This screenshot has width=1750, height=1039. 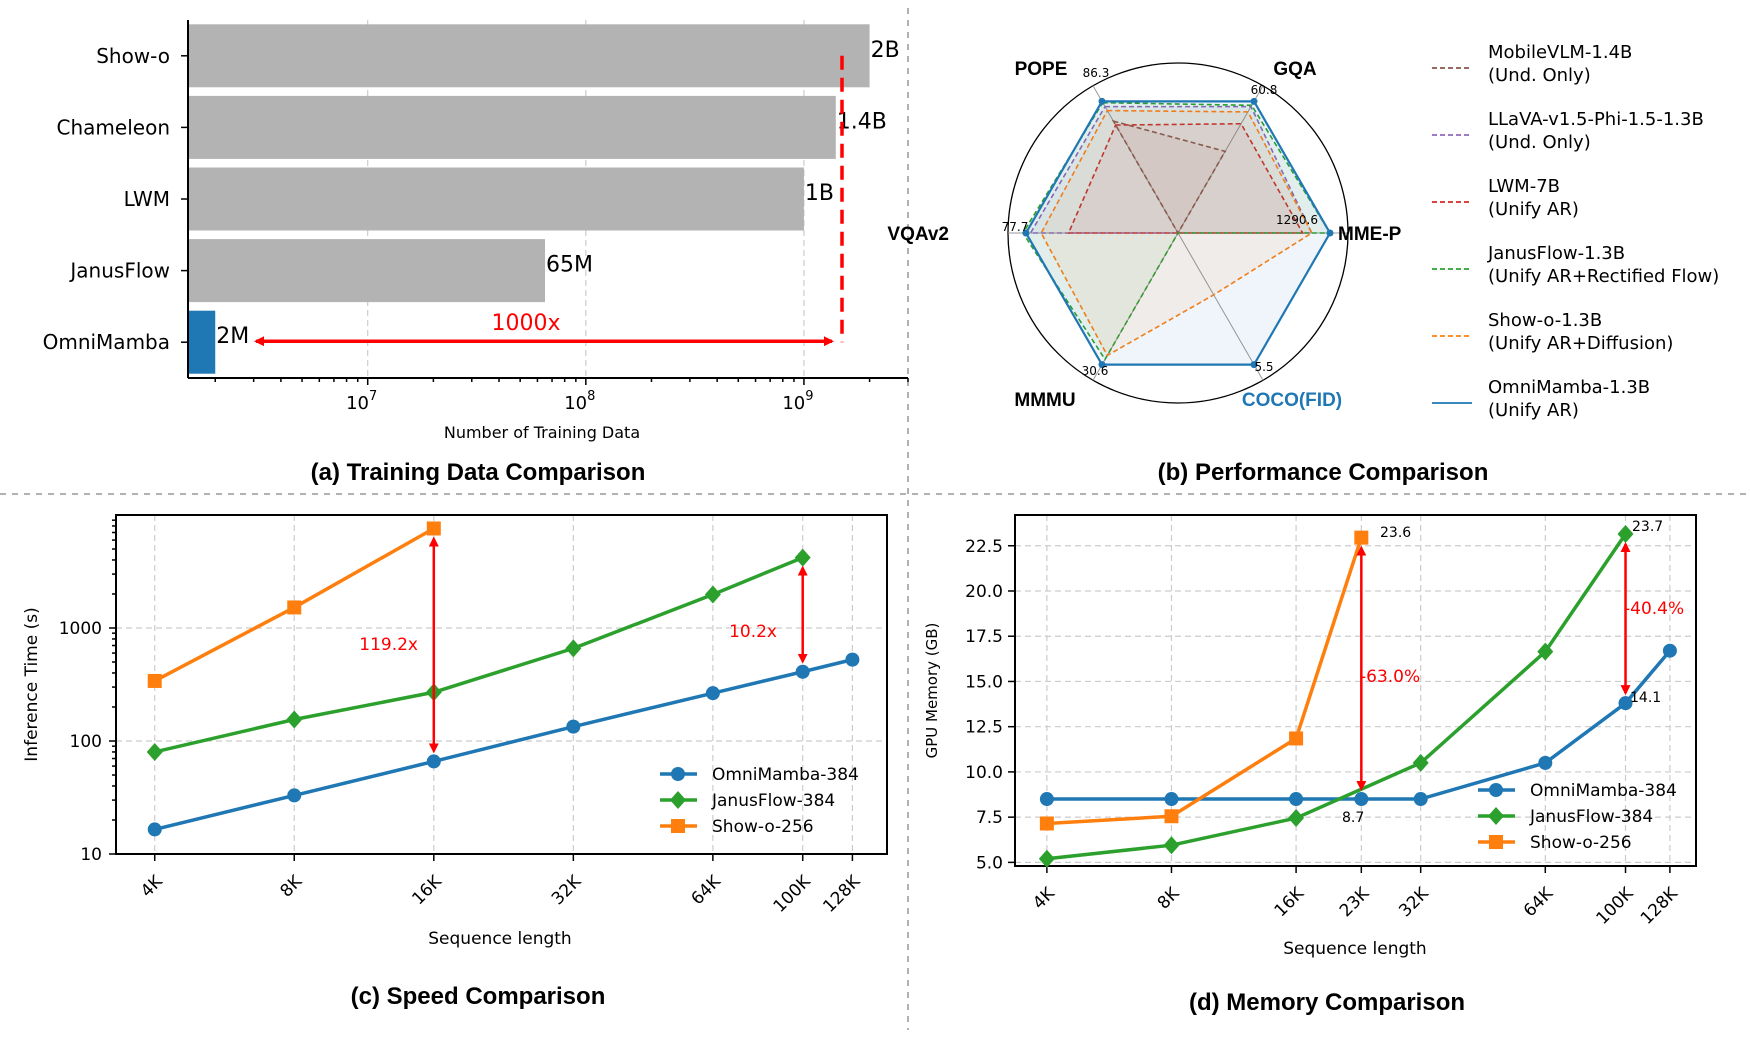 I want to click on y-tick-label: 5.0, so click(x=989, y=863).